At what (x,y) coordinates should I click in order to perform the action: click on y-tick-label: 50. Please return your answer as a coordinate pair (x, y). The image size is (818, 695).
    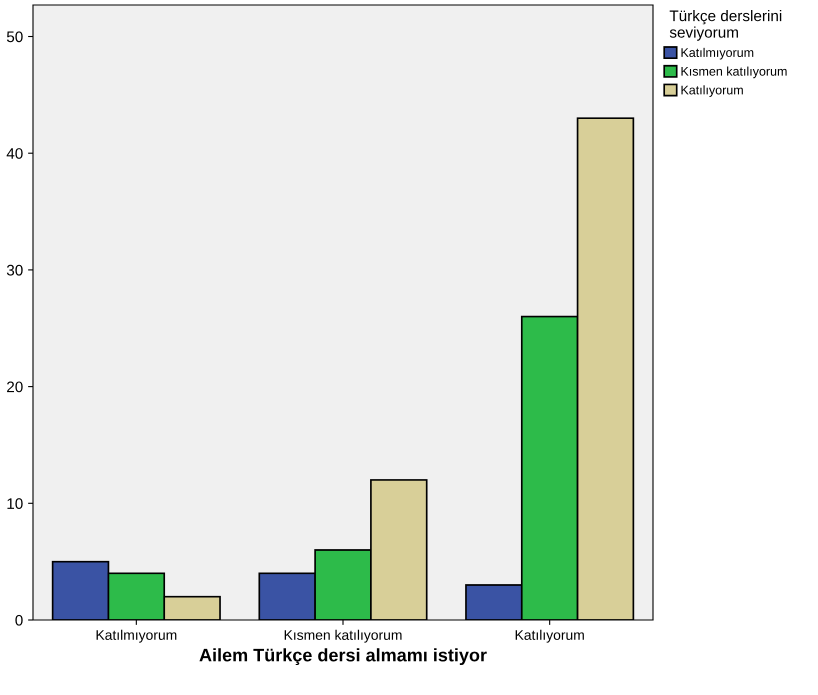
    Looking at the image, I should click on (14, 36).